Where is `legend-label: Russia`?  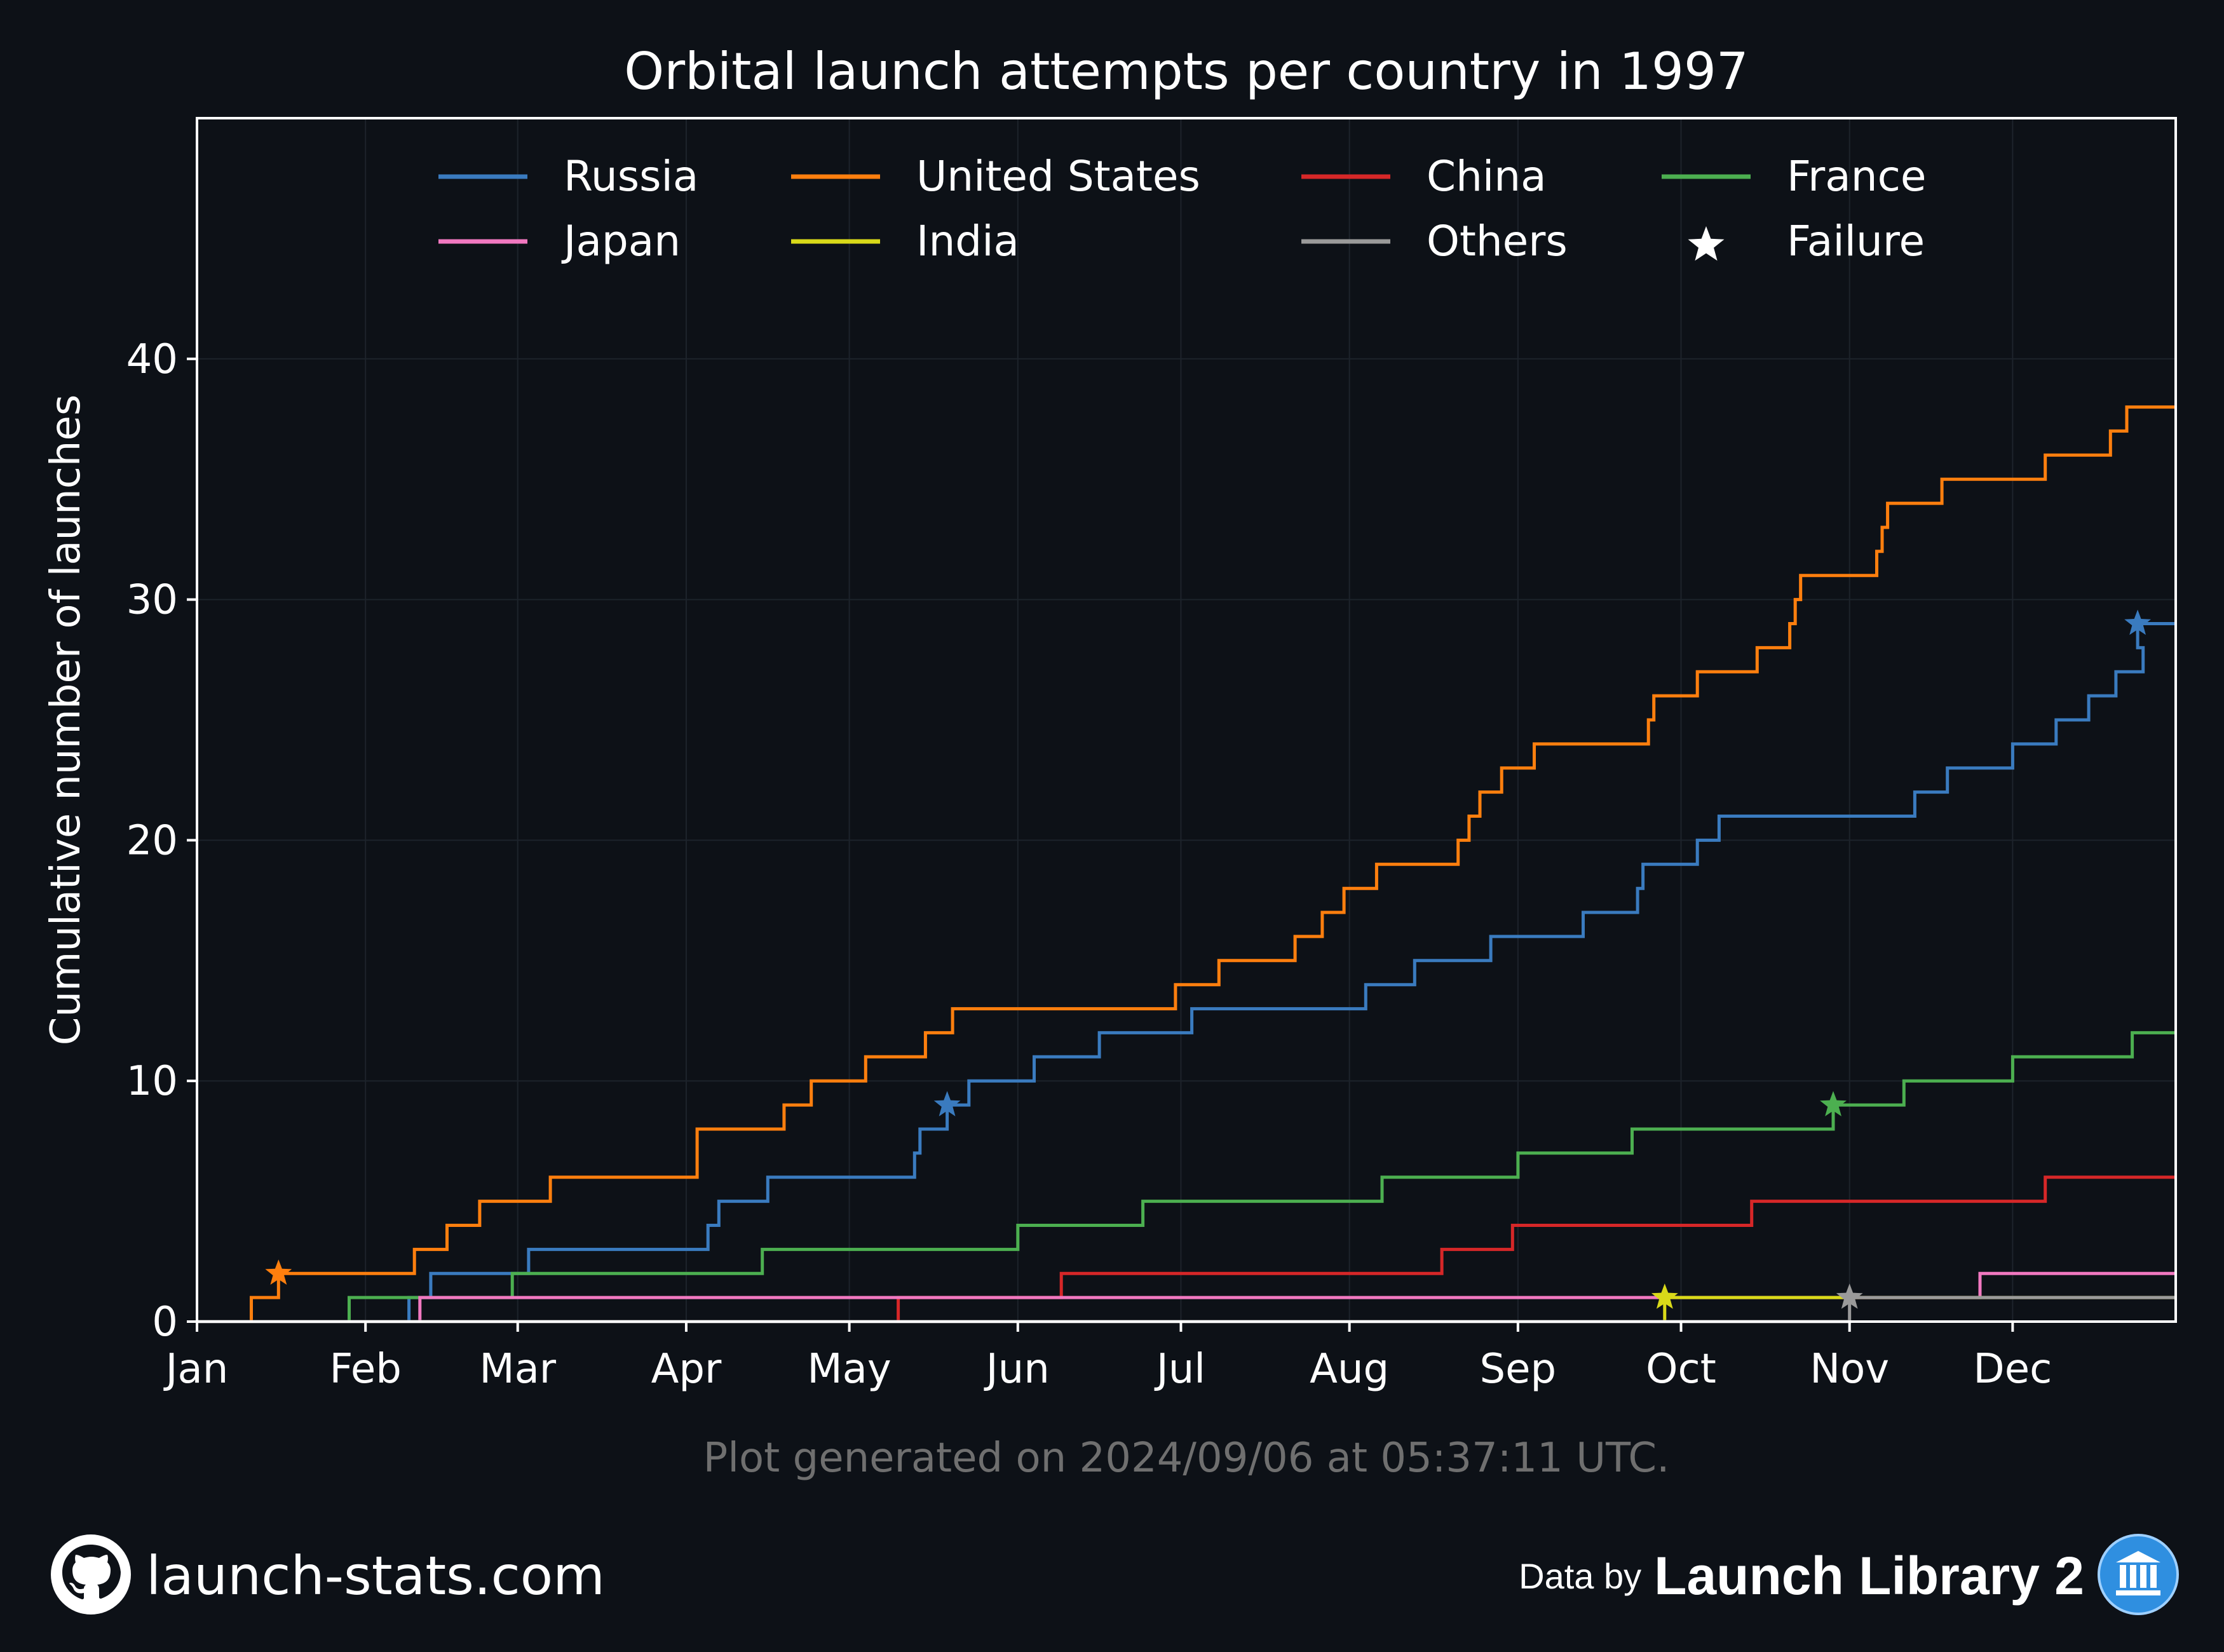
legend-label: Russia is located at coordinates (631, 177).